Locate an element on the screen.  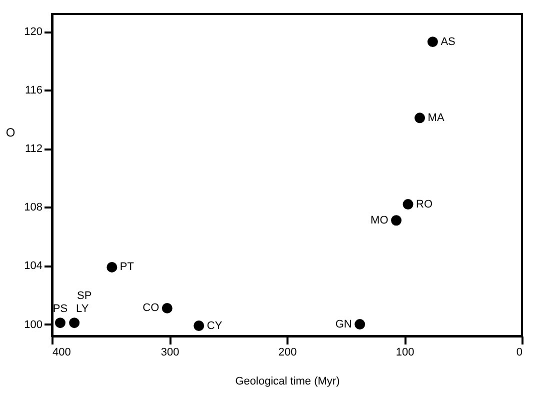
x-tick-label: 300 is located at coordinates (170, 352).